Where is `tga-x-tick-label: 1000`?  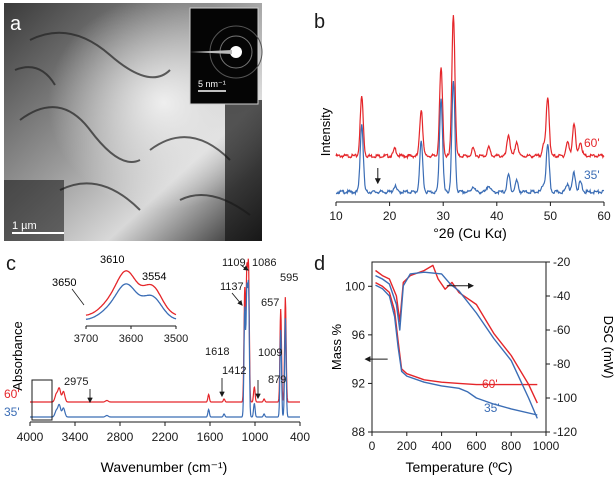 tga-x-tick-label: 1000 is located at coordinates (546, 446).